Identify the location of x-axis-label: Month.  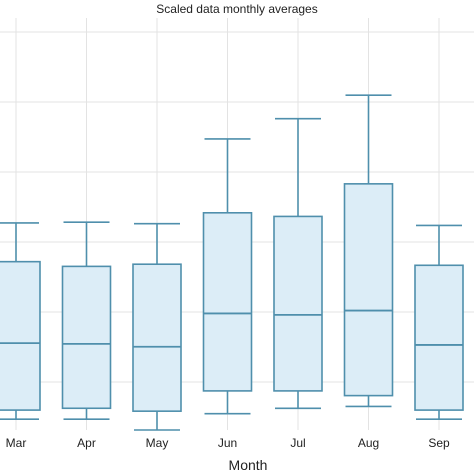
(248, 465).